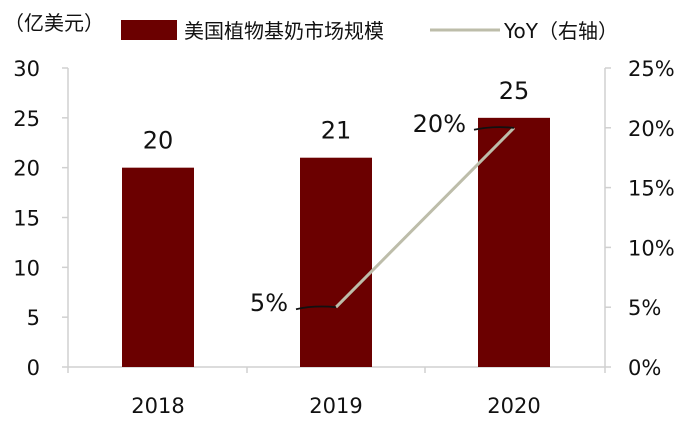  Describe the element at coordinates (336, 131) in the screenshot. I see `bar-value-label: 21` at that location.